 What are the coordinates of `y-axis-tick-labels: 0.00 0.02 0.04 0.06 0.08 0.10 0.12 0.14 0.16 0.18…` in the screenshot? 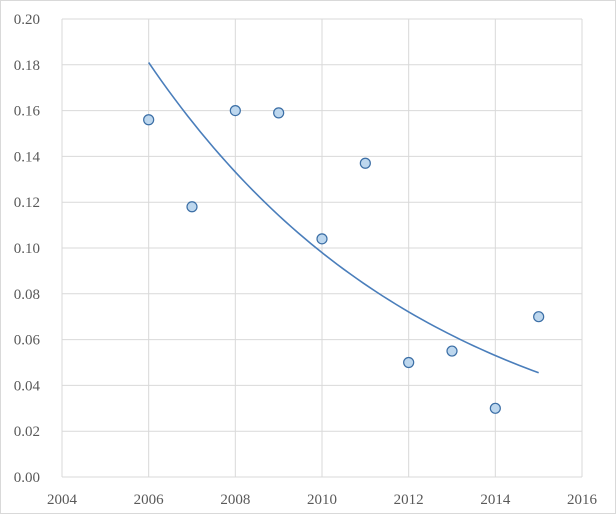 It's located at (27, 249).